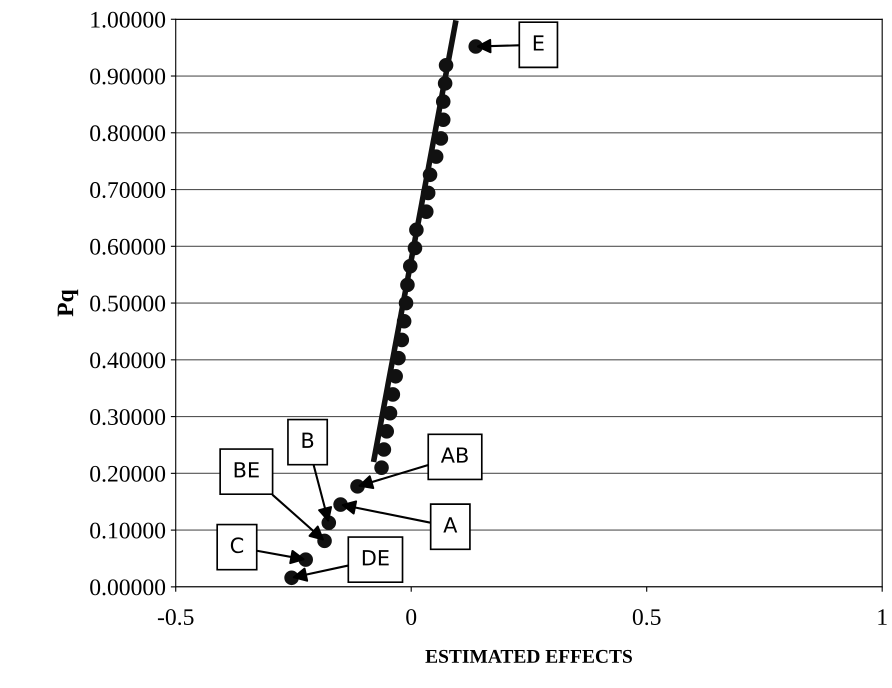 Image resolution: width=892 pixels, height=688 pixels. I want to click on x-tick-label: 0.5, so click(646, 617).